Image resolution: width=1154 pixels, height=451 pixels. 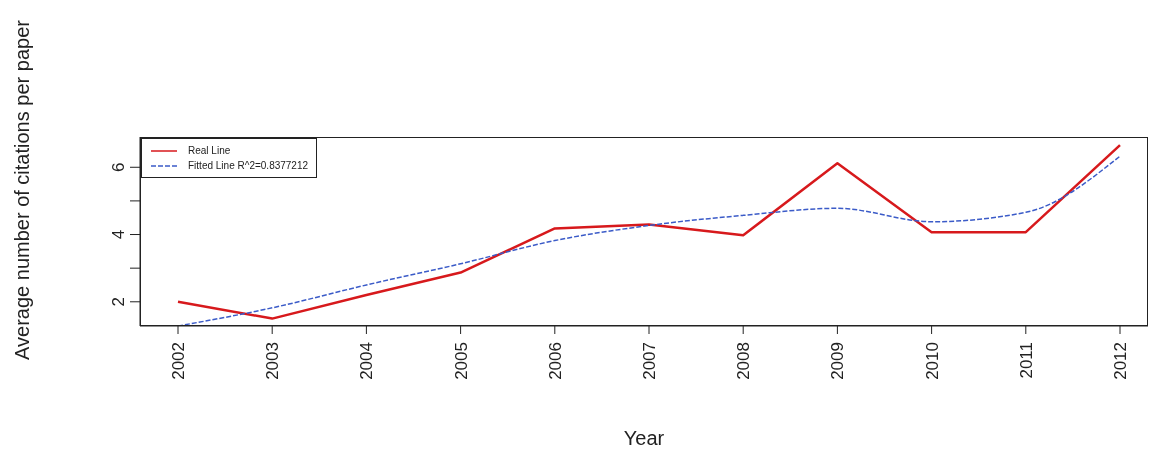 I want to click on y-tick-label: 6, so click(x=118, y=167).